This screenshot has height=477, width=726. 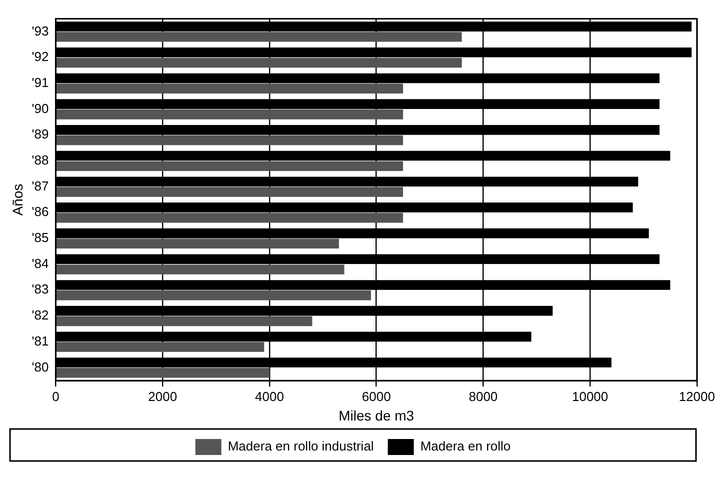 What do you see at coordinates (376, 396) in the screenshot?
I see `x-tick-label: 6000` at bounding box center [376, 396].